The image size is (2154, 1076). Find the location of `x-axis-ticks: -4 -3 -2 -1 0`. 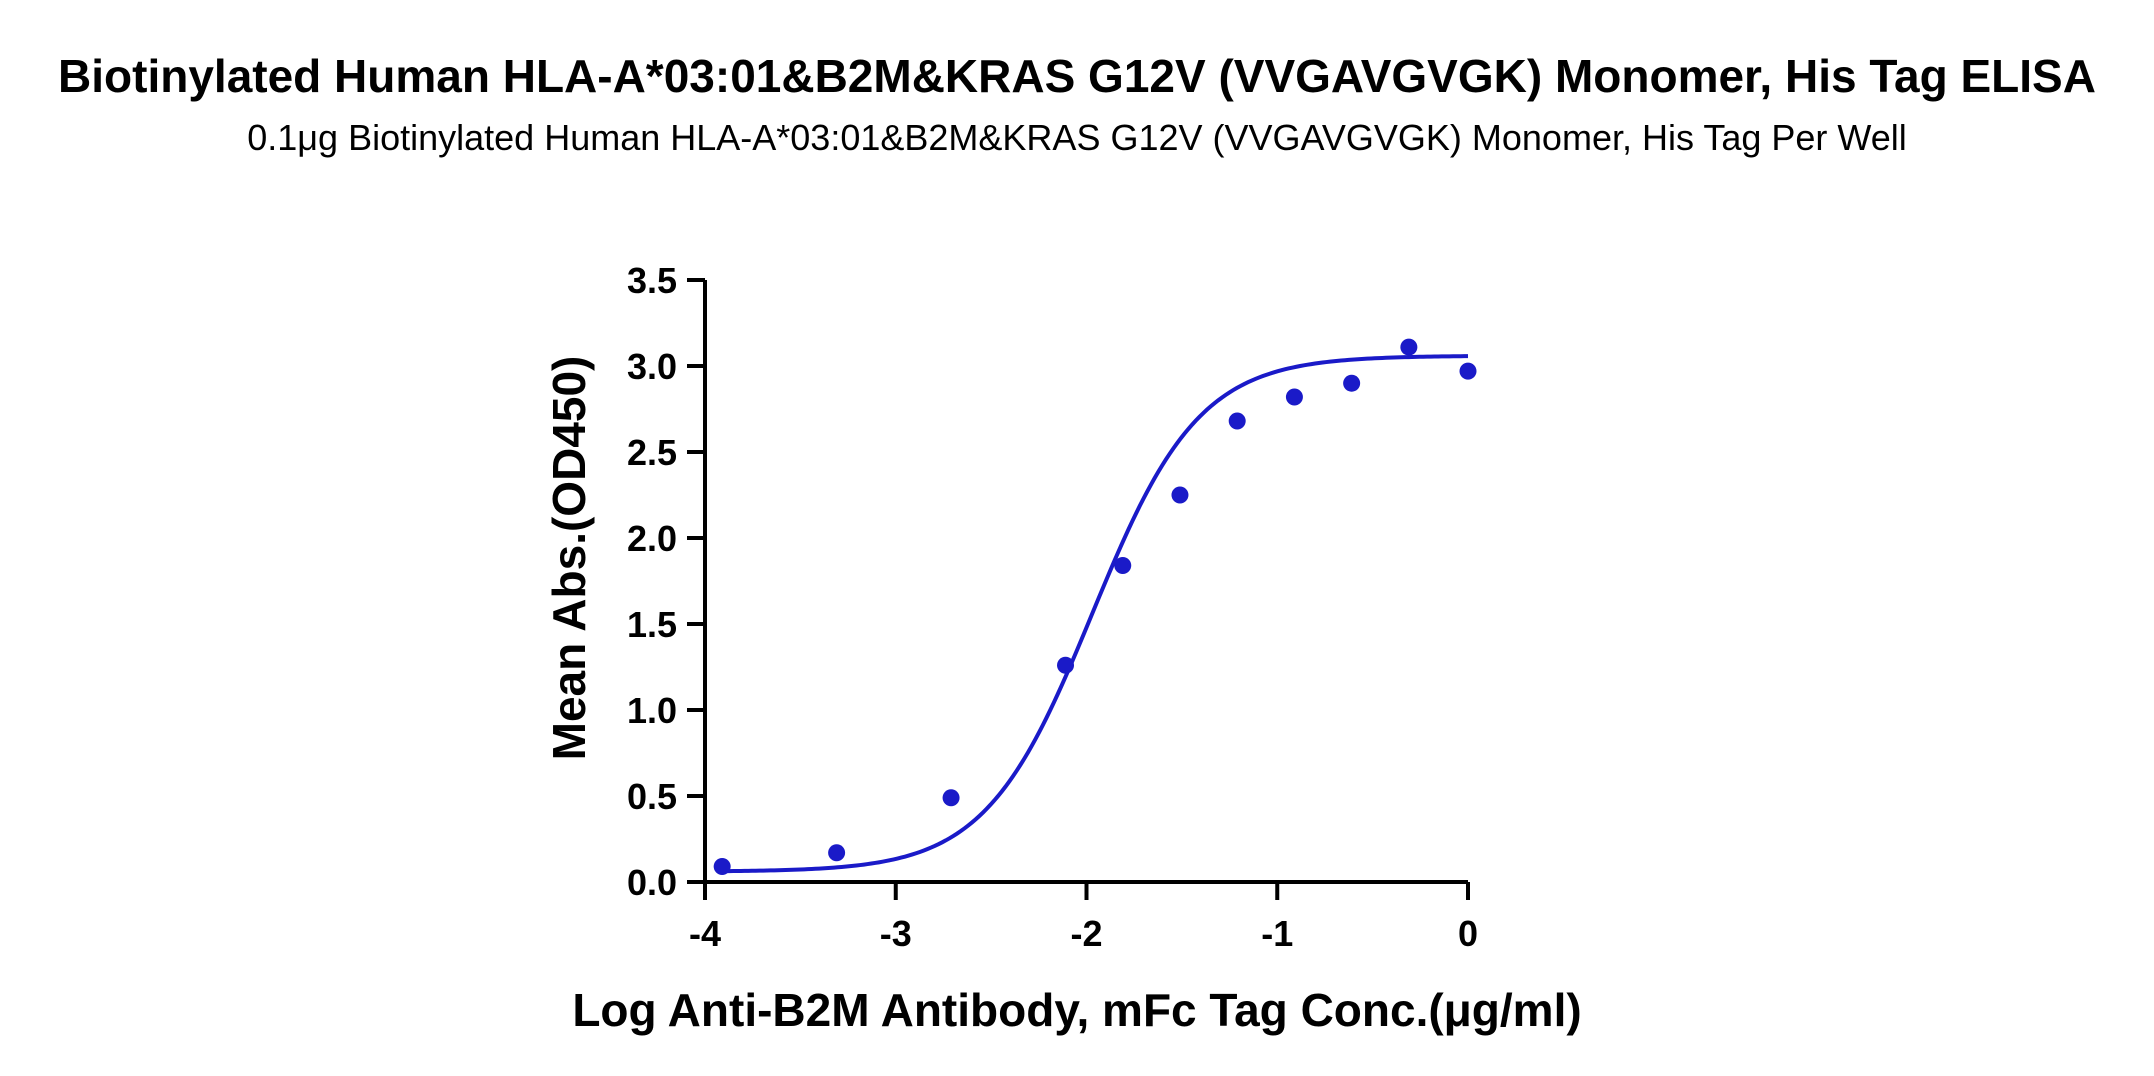

x-axis-ticks: -4 -3 -2 -1 0 is located at coordinates (1083, 918).